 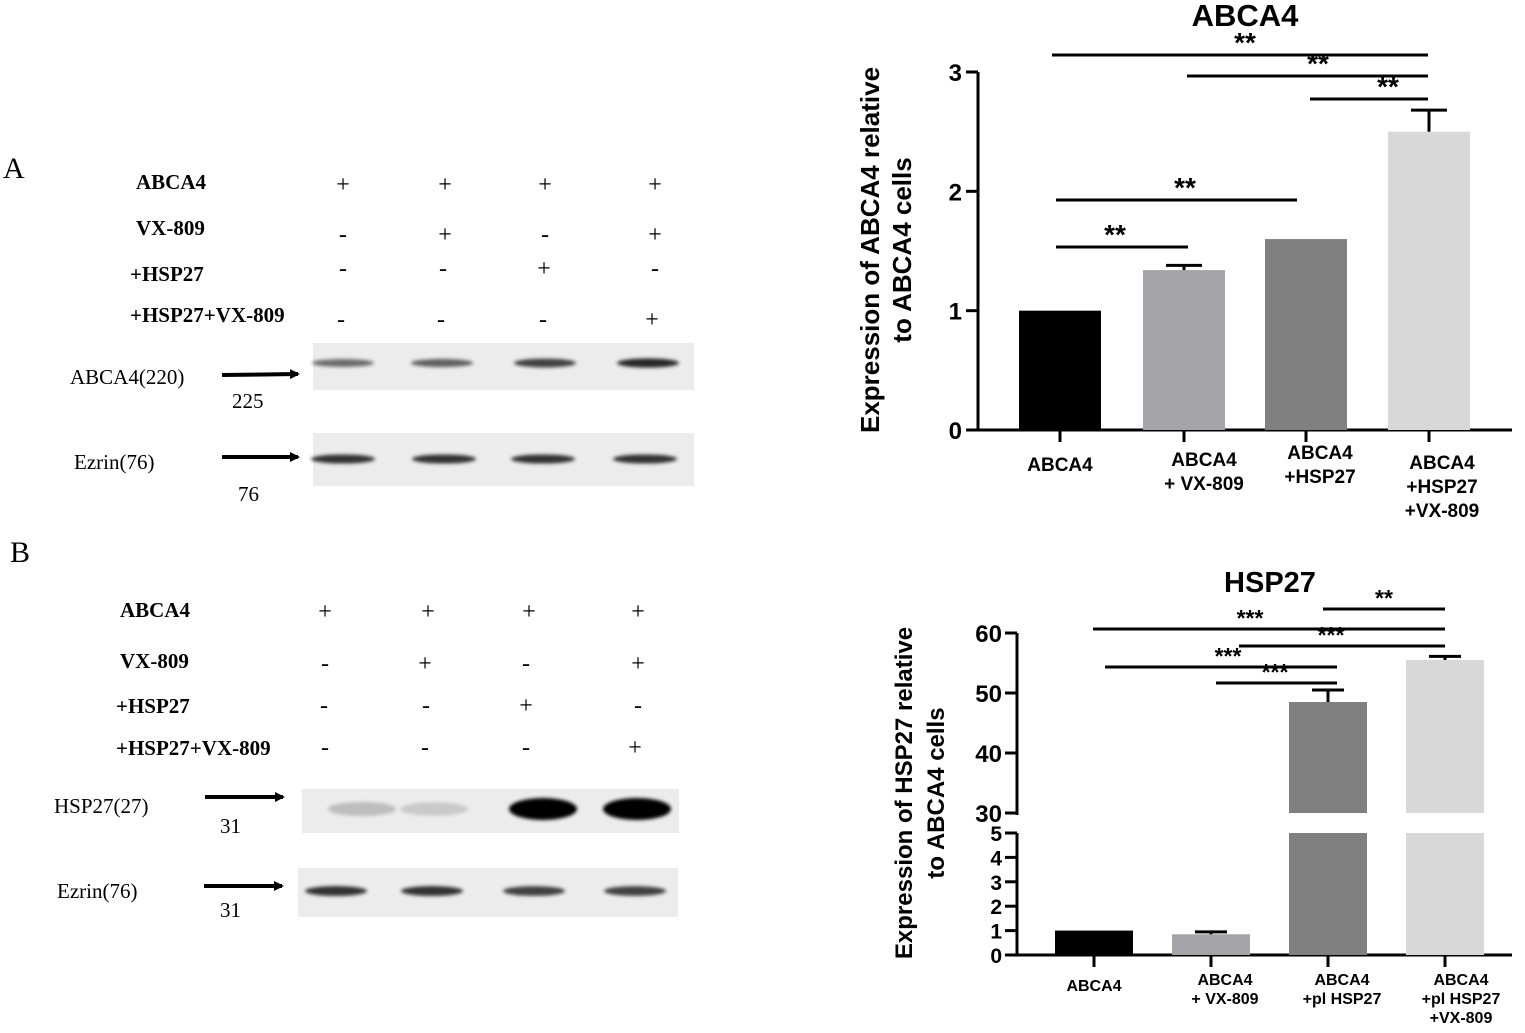 What do you see at coordinates (260, 374) in the screenshot?
I see `blot-arrow` at bounding box center [260, 374].